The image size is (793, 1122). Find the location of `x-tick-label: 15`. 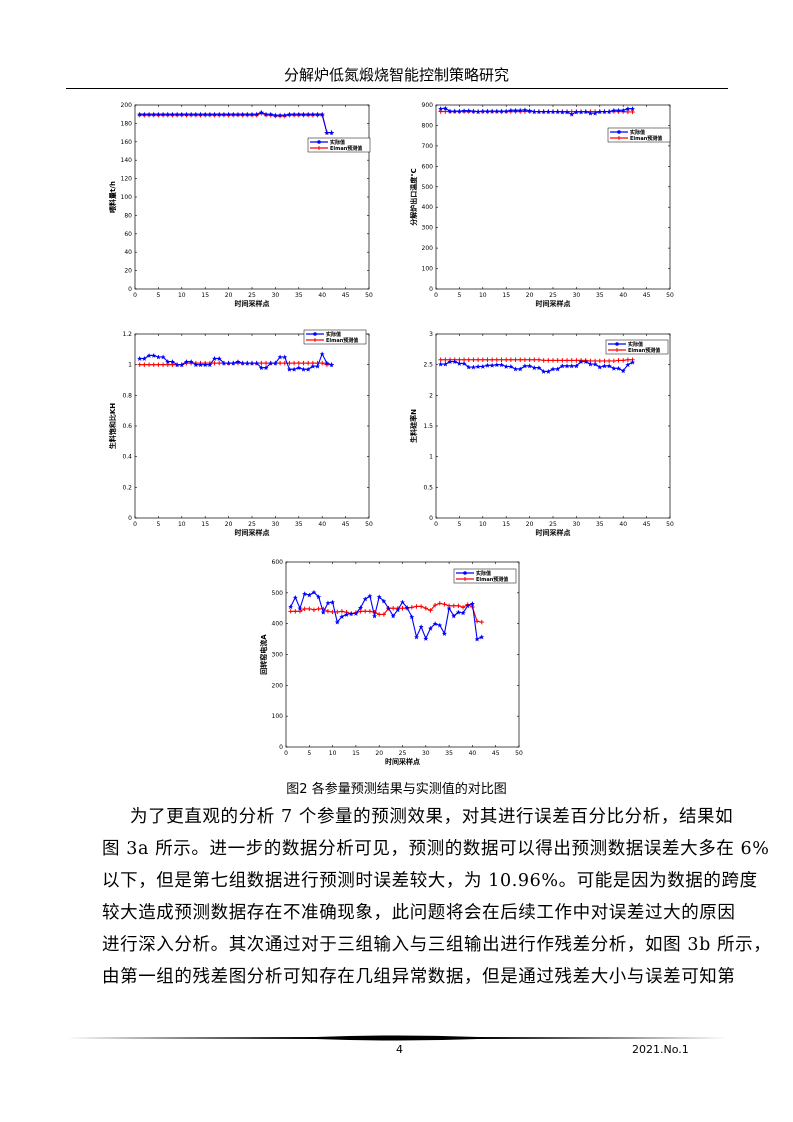

x-tick-label: 15 is located at coordinates (205, 524).